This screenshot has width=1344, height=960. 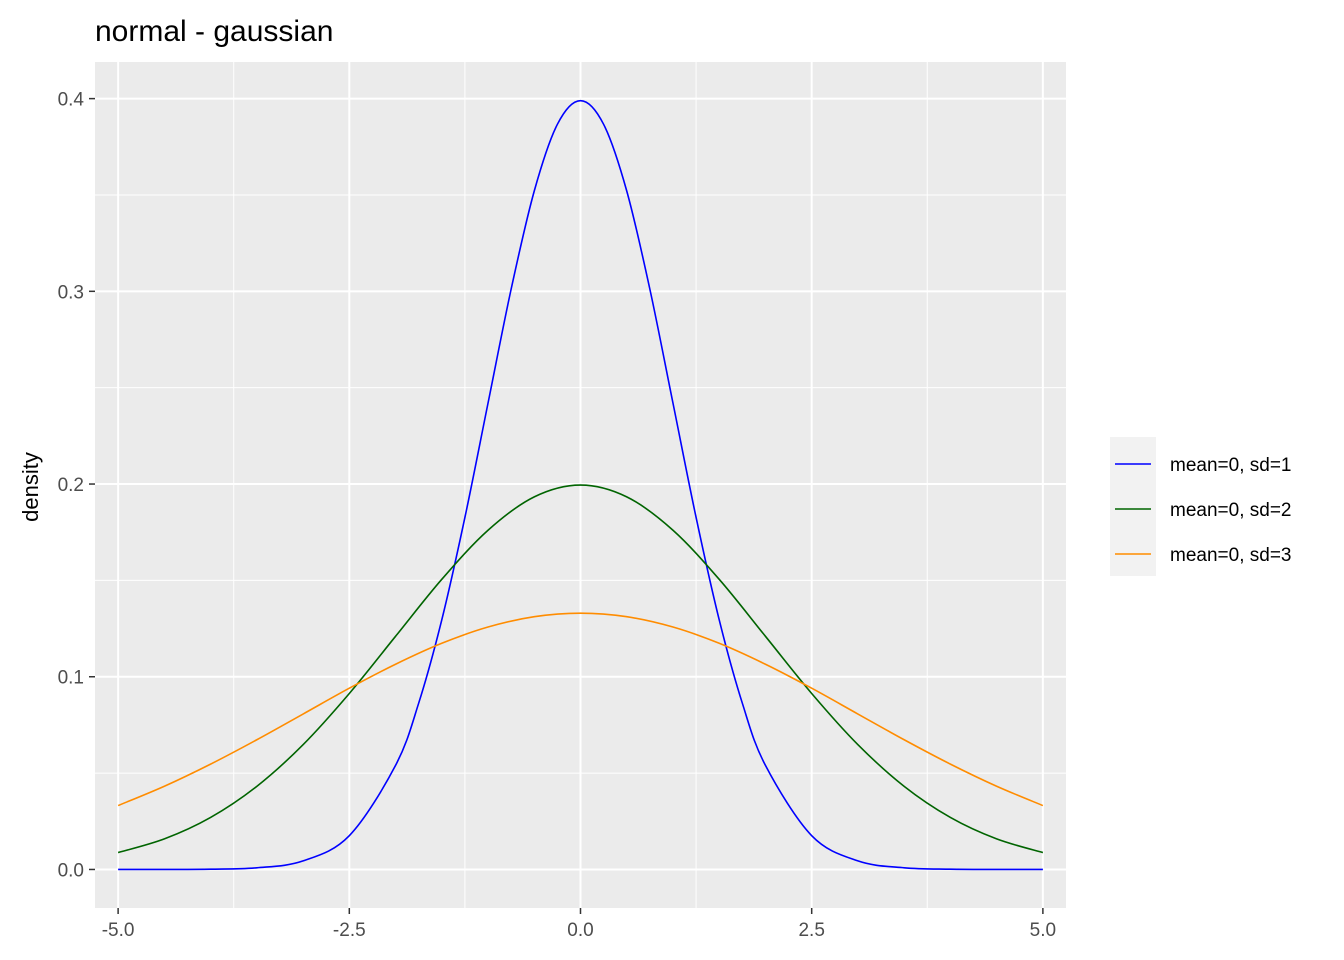 I want to click on x-axis: -5.0 -2.5 0.0 2.5 5.0, so click(x=579, y=924).